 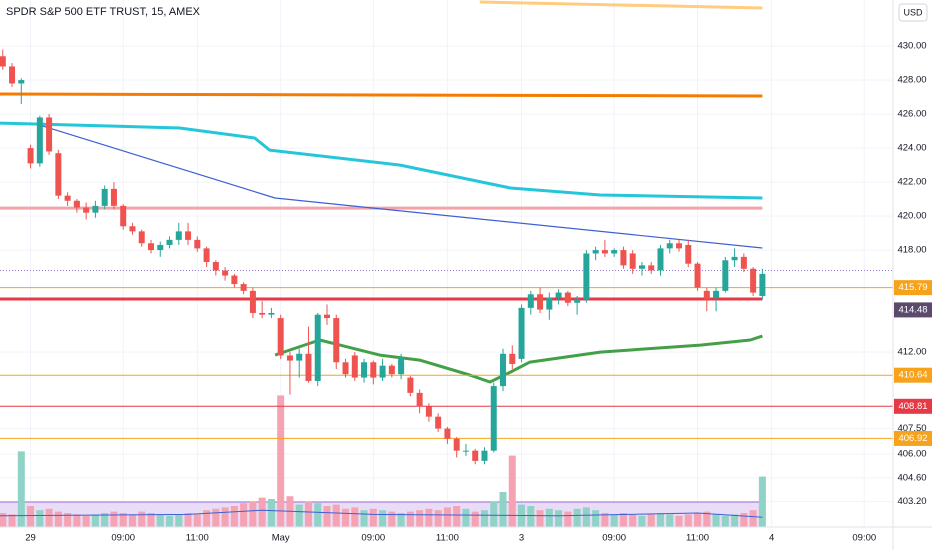 What do you see at coordinates (911, 46) in the screenshot?
I see `y-tick-label: 430.00` at bounding box center [911, 46].